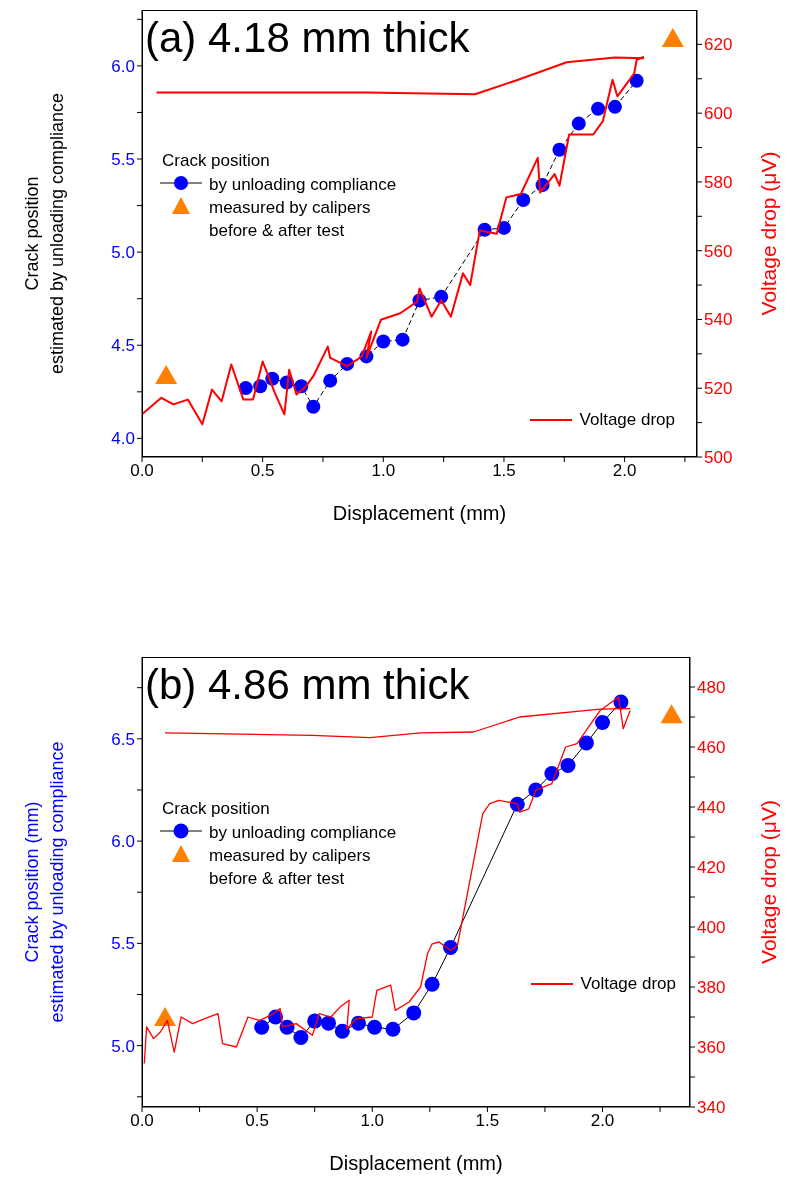  Describe the element at coordinates (718, 45) in the screenshot. I see `y2-tick-label: 620` at that location.